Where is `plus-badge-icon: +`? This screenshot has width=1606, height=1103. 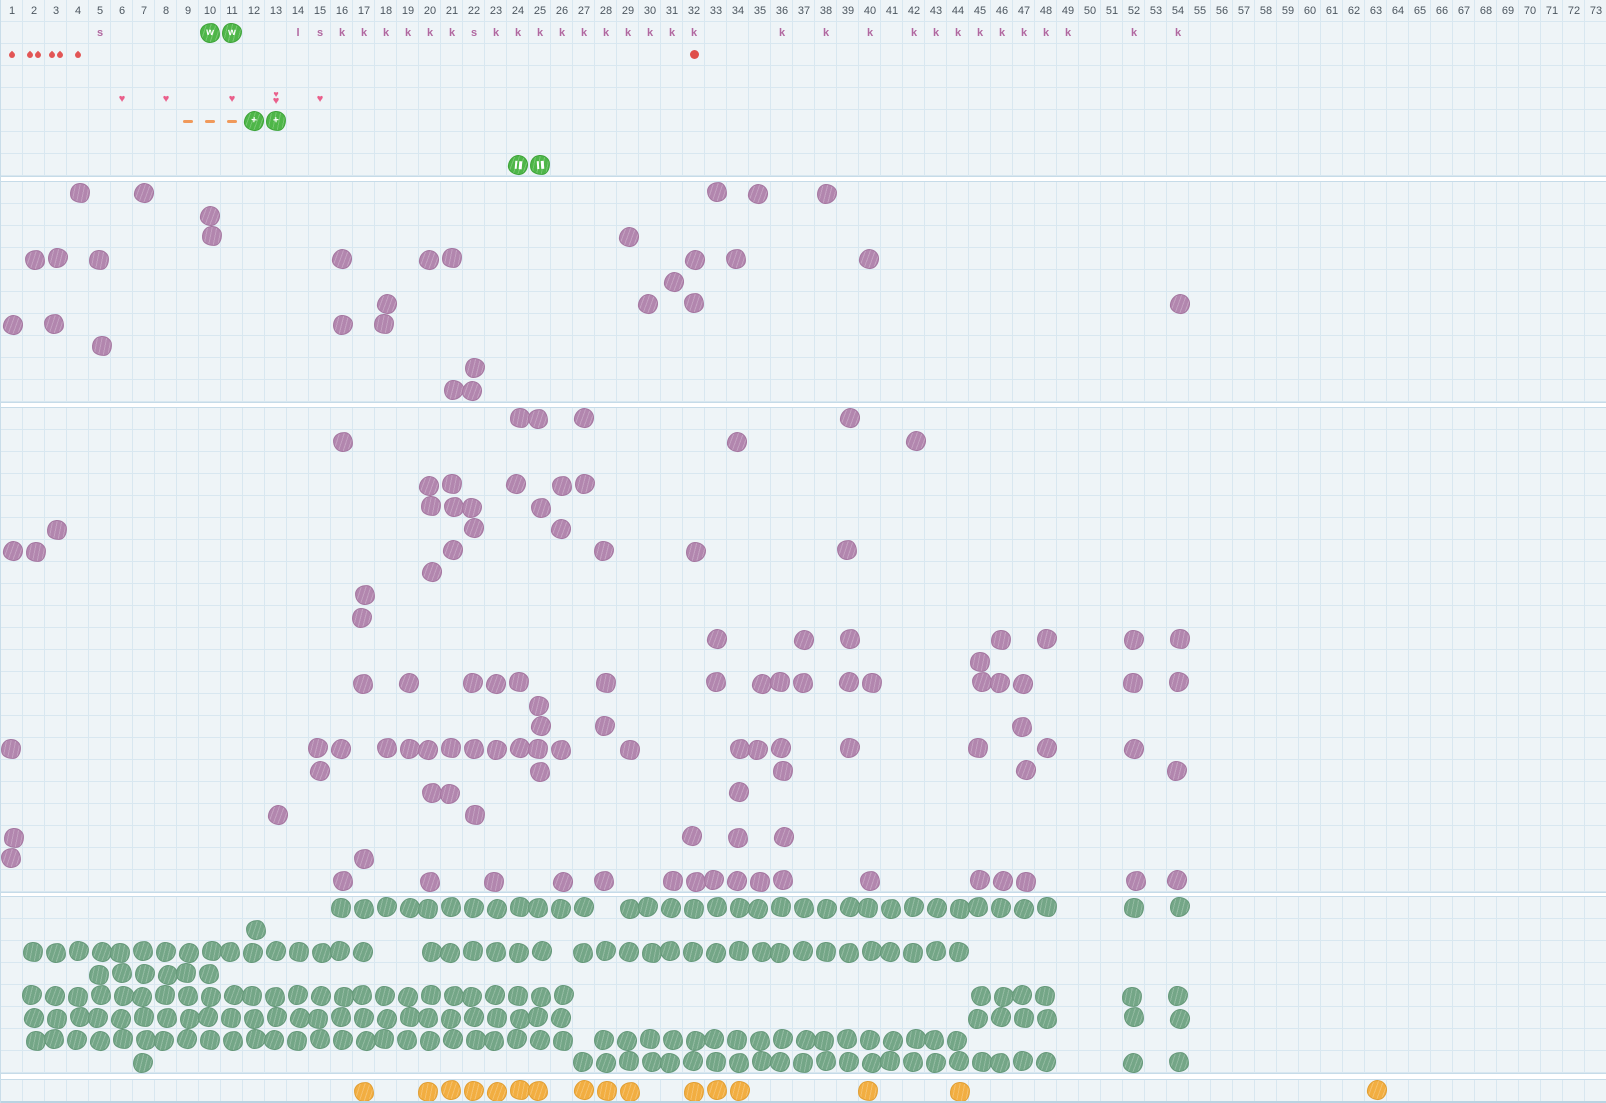 plus-badge-icon: + is located at coordinates (254, 121).